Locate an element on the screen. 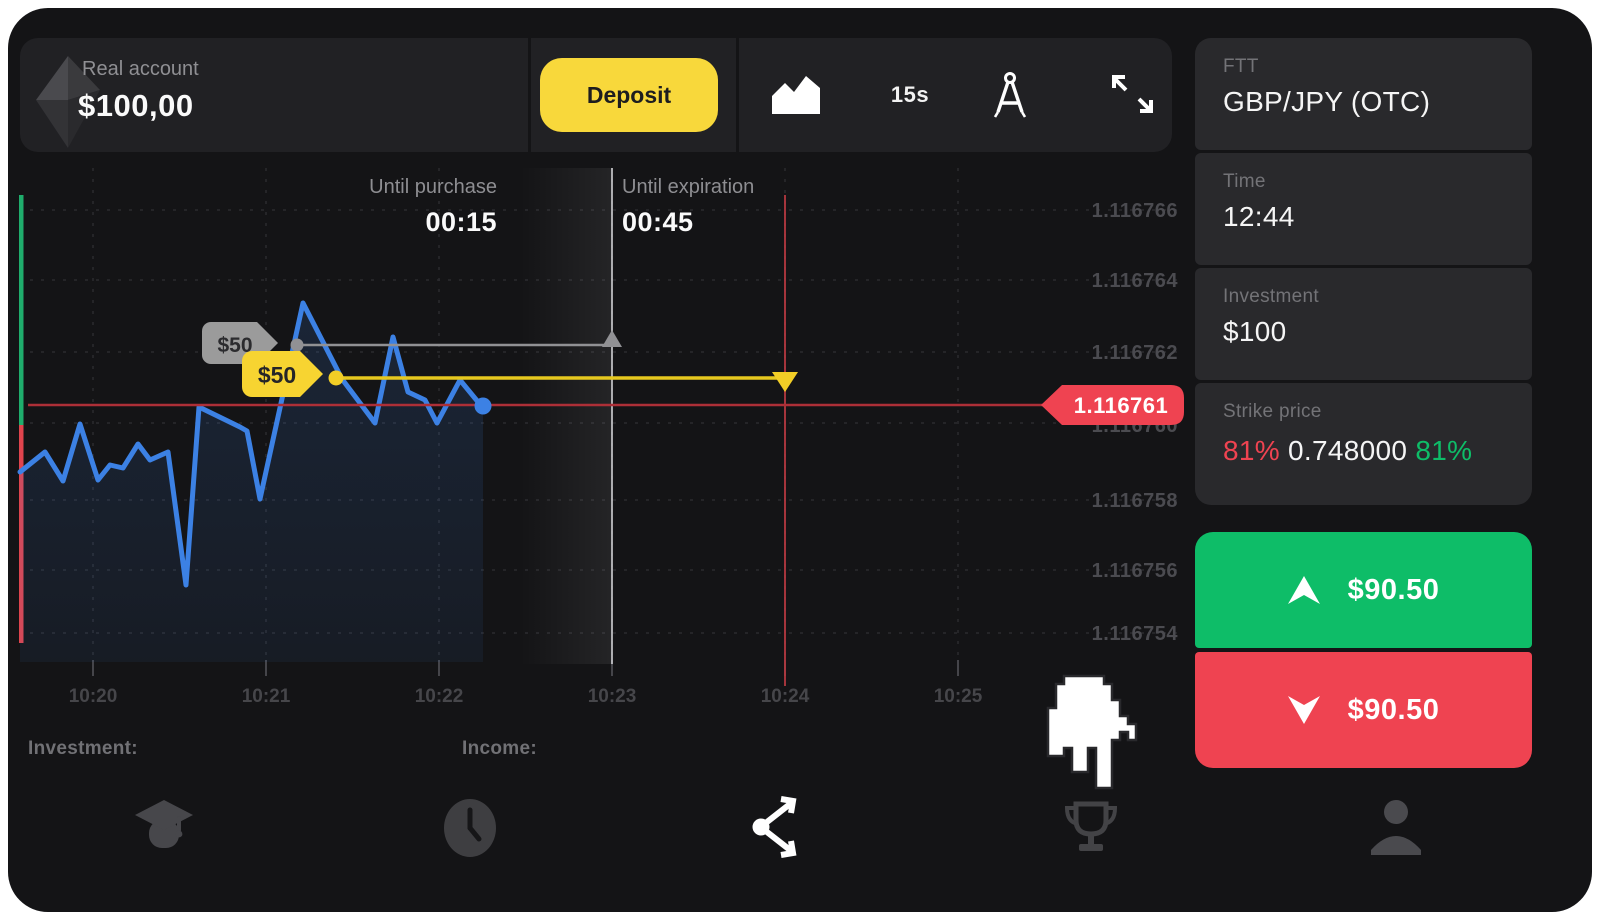 The width and height of the screenshot is (1600, 920). chart-type-button is located at coordinates (796, 95).